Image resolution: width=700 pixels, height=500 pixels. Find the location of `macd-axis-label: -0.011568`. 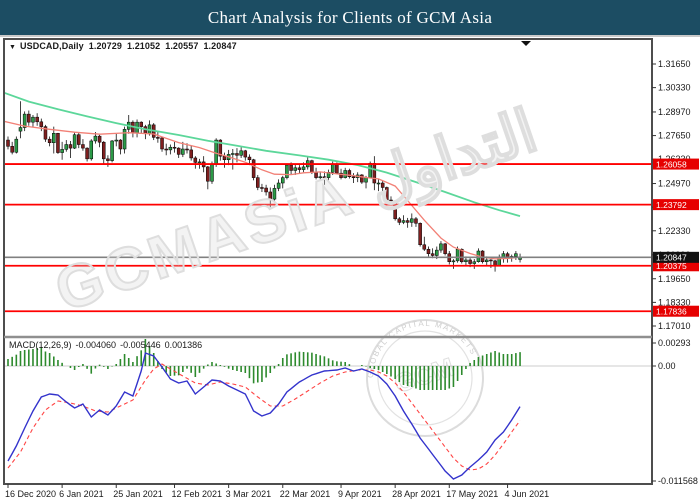

macd-axis-label: -0.011568 is located at coordinates (678, 481).